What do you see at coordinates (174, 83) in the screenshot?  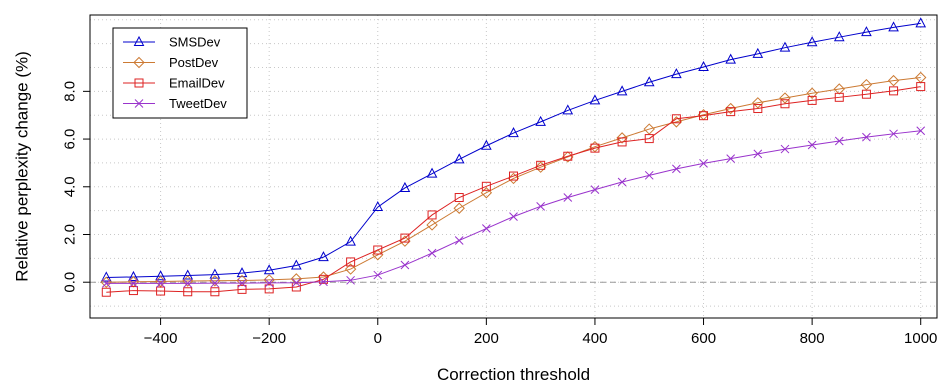 I see `legend-item: EmailDev` at bounding box center [174, 83].